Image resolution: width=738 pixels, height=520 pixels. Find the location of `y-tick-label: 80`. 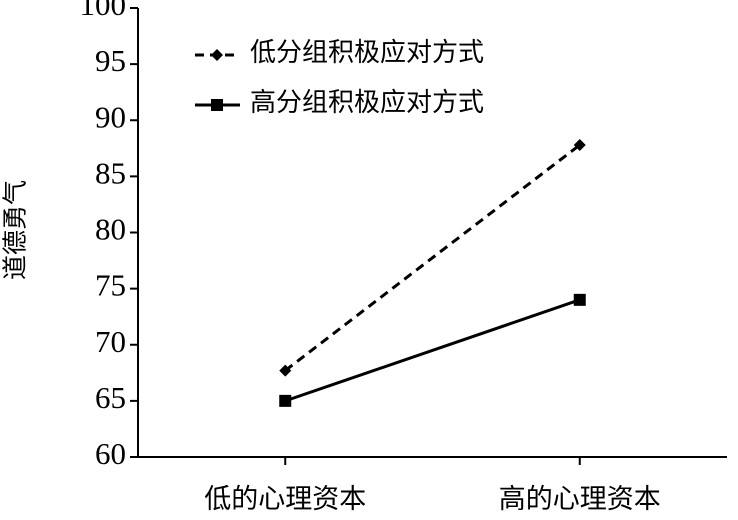

y-tick-label: 80 is located at coordinates (110, 229).